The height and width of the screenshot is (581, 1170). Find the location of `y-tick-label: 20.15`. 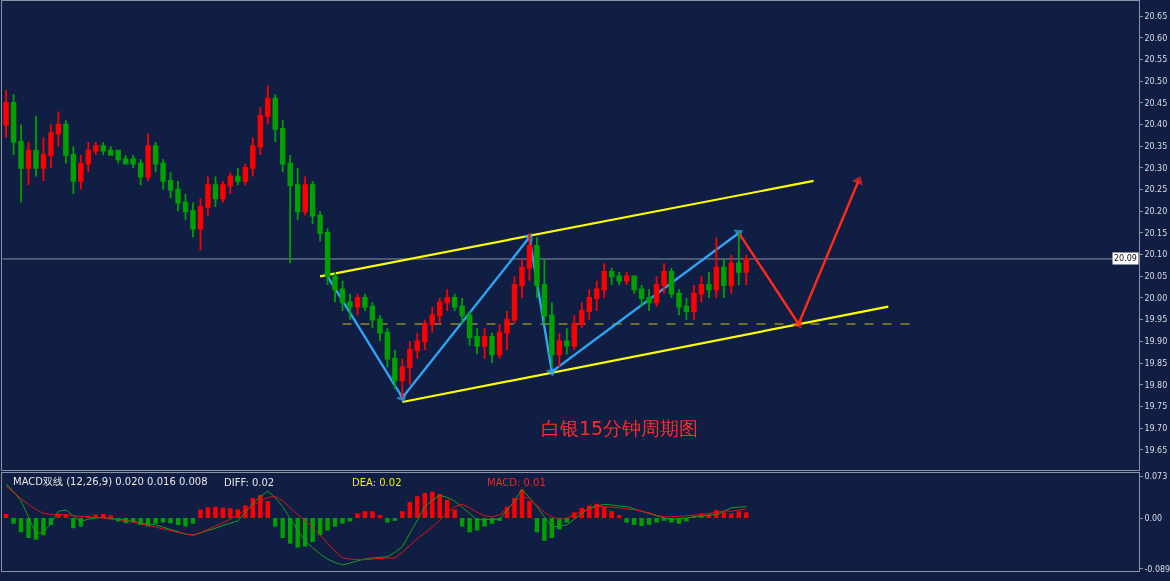

y-tick-label: 20.15 is located at coordinates (1156, 233).